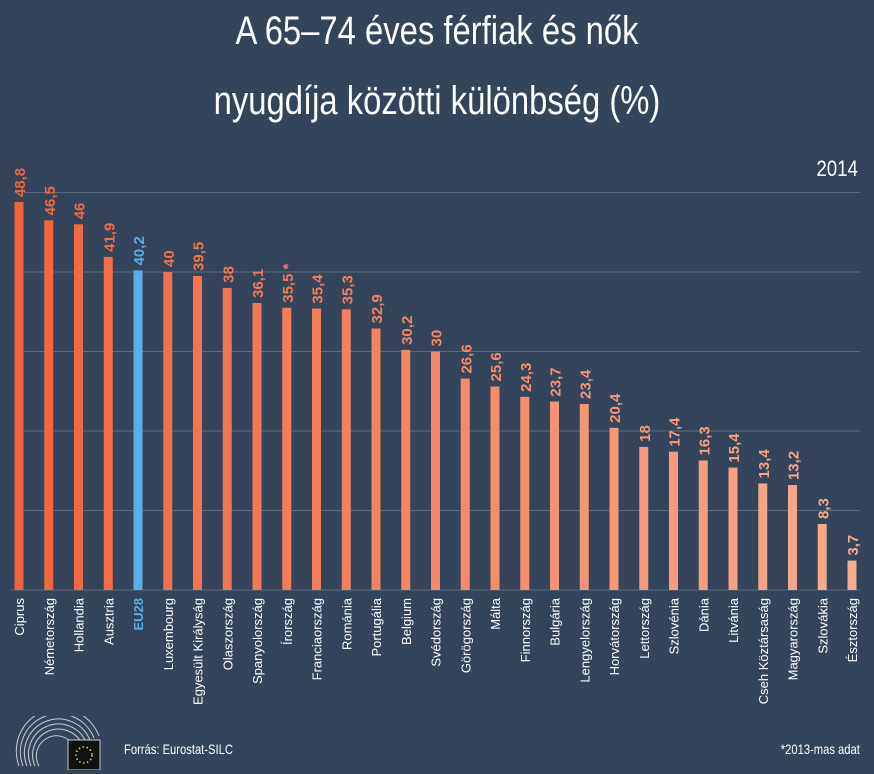  What do you see at coordinates (853, 545) in the screenshot?
I see `value-label: 3,7` at bounding box center [853, 545].